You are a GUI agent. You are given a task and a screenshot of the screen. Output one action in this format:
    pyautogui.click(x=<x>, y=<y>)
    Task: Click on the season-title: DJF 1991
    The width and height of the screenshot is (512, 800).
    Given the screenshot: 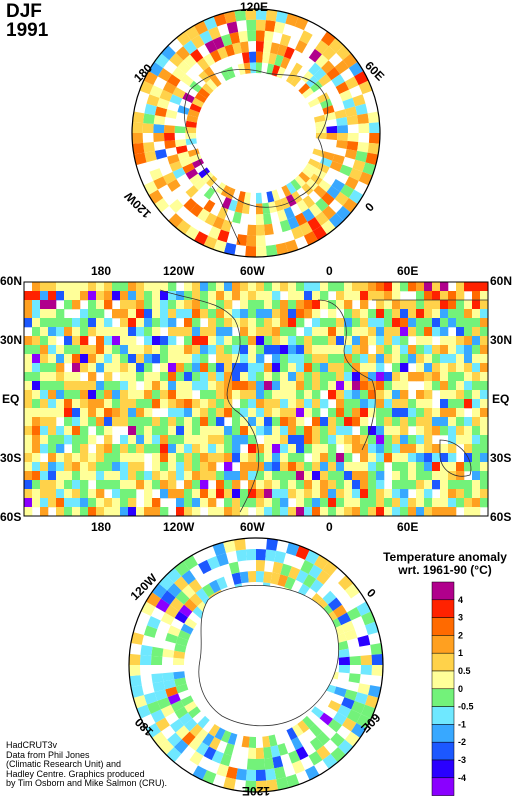 What is the action you would take?
    pyautogui.click(x=27, y=21)
    